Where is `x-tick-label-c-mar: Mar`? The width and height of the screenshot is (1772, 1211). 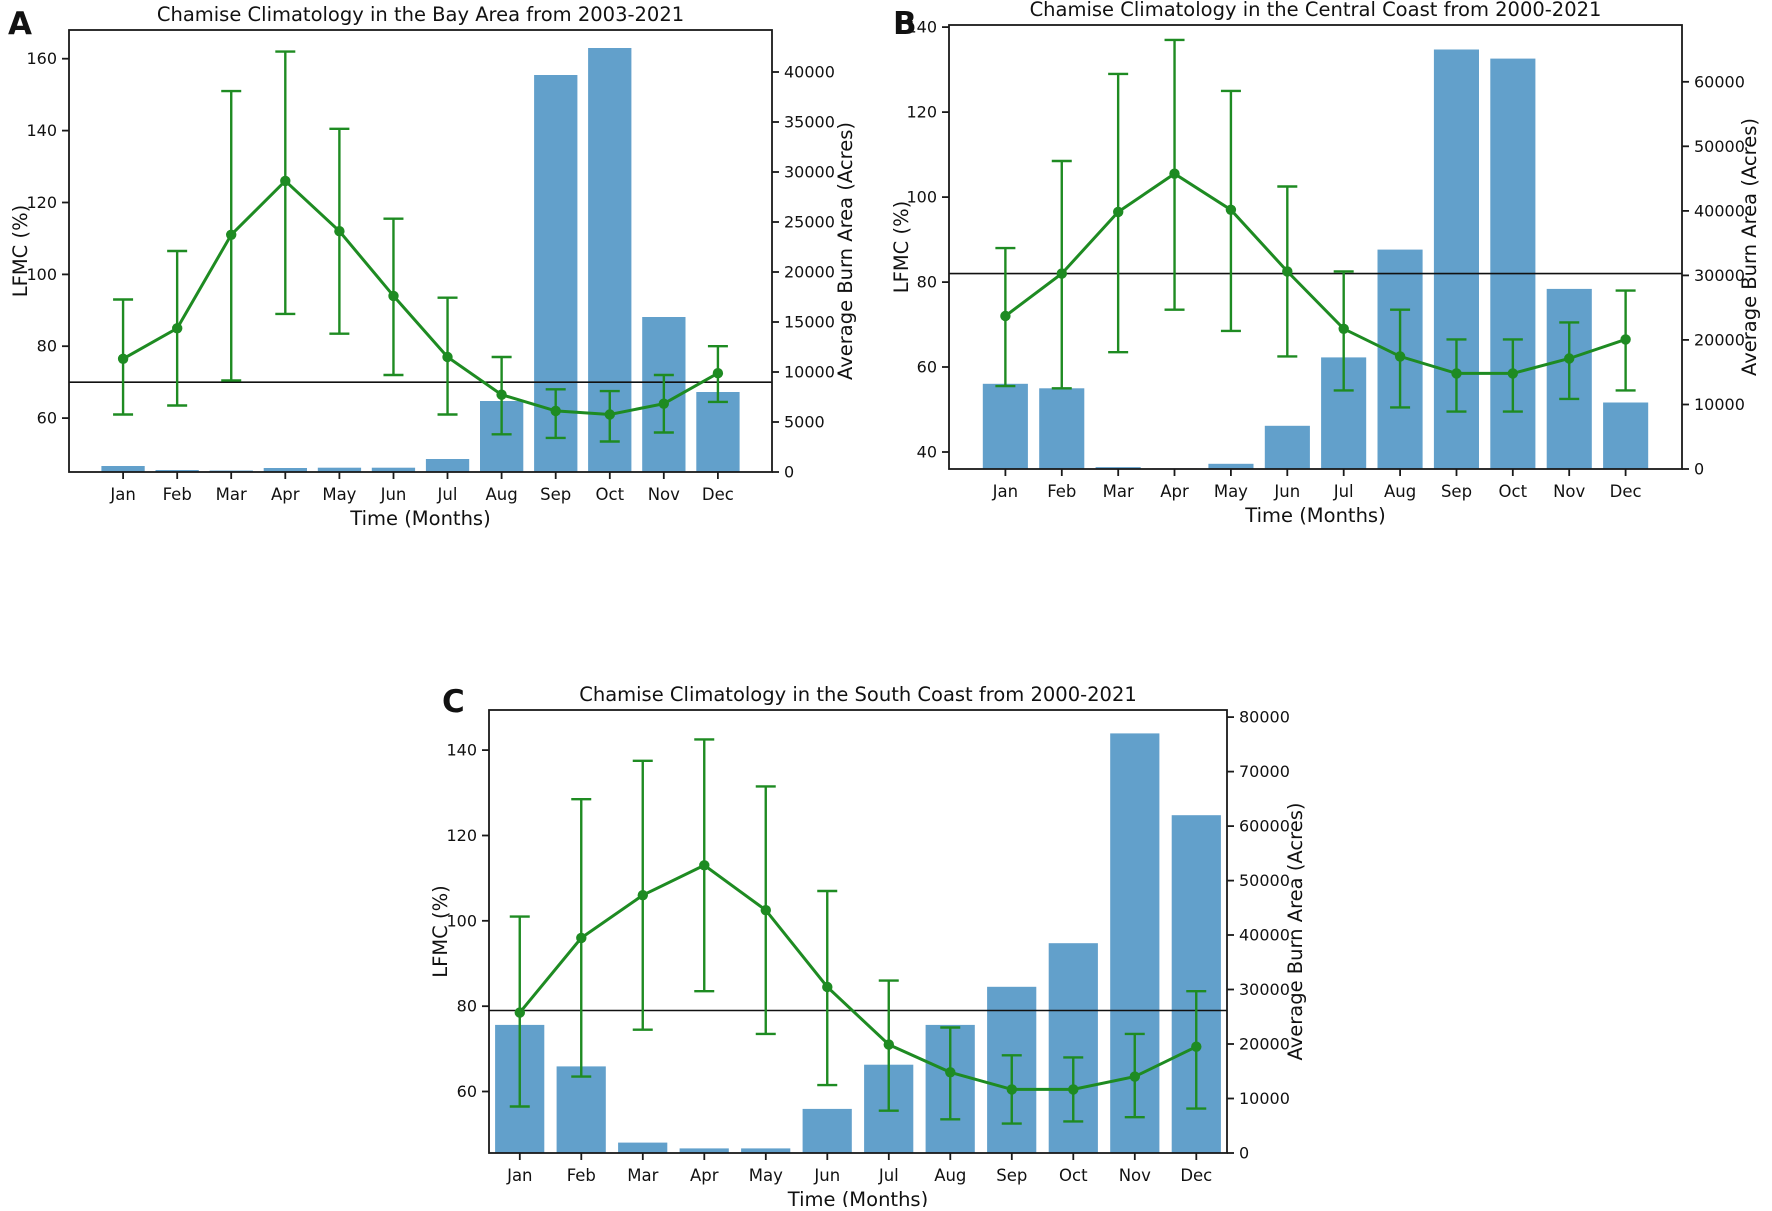 x-tick-label-c-mar: Mar is located at coordinates (642, 1175).